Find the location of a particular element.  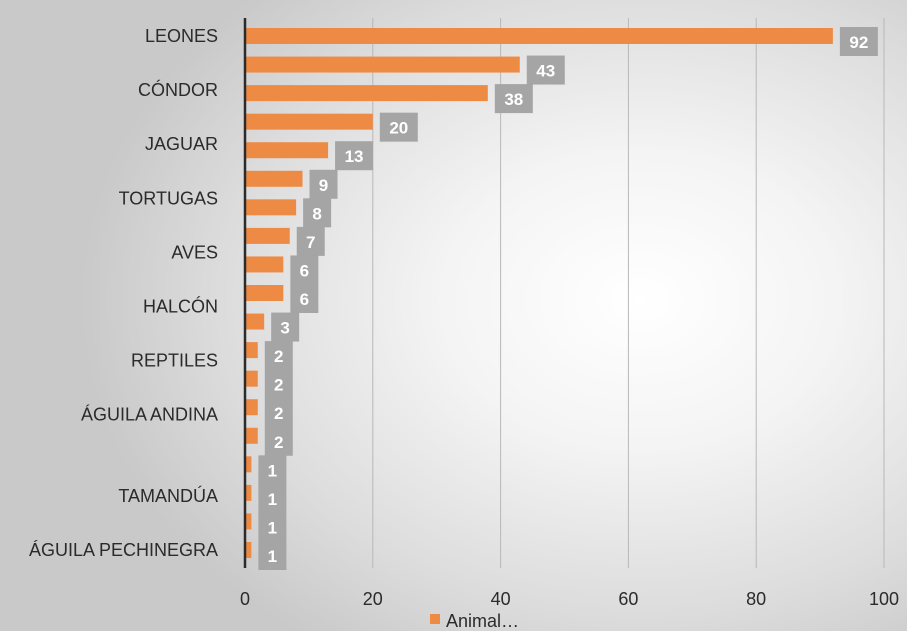

data-label: 9 is located at coordinates (323, 185).